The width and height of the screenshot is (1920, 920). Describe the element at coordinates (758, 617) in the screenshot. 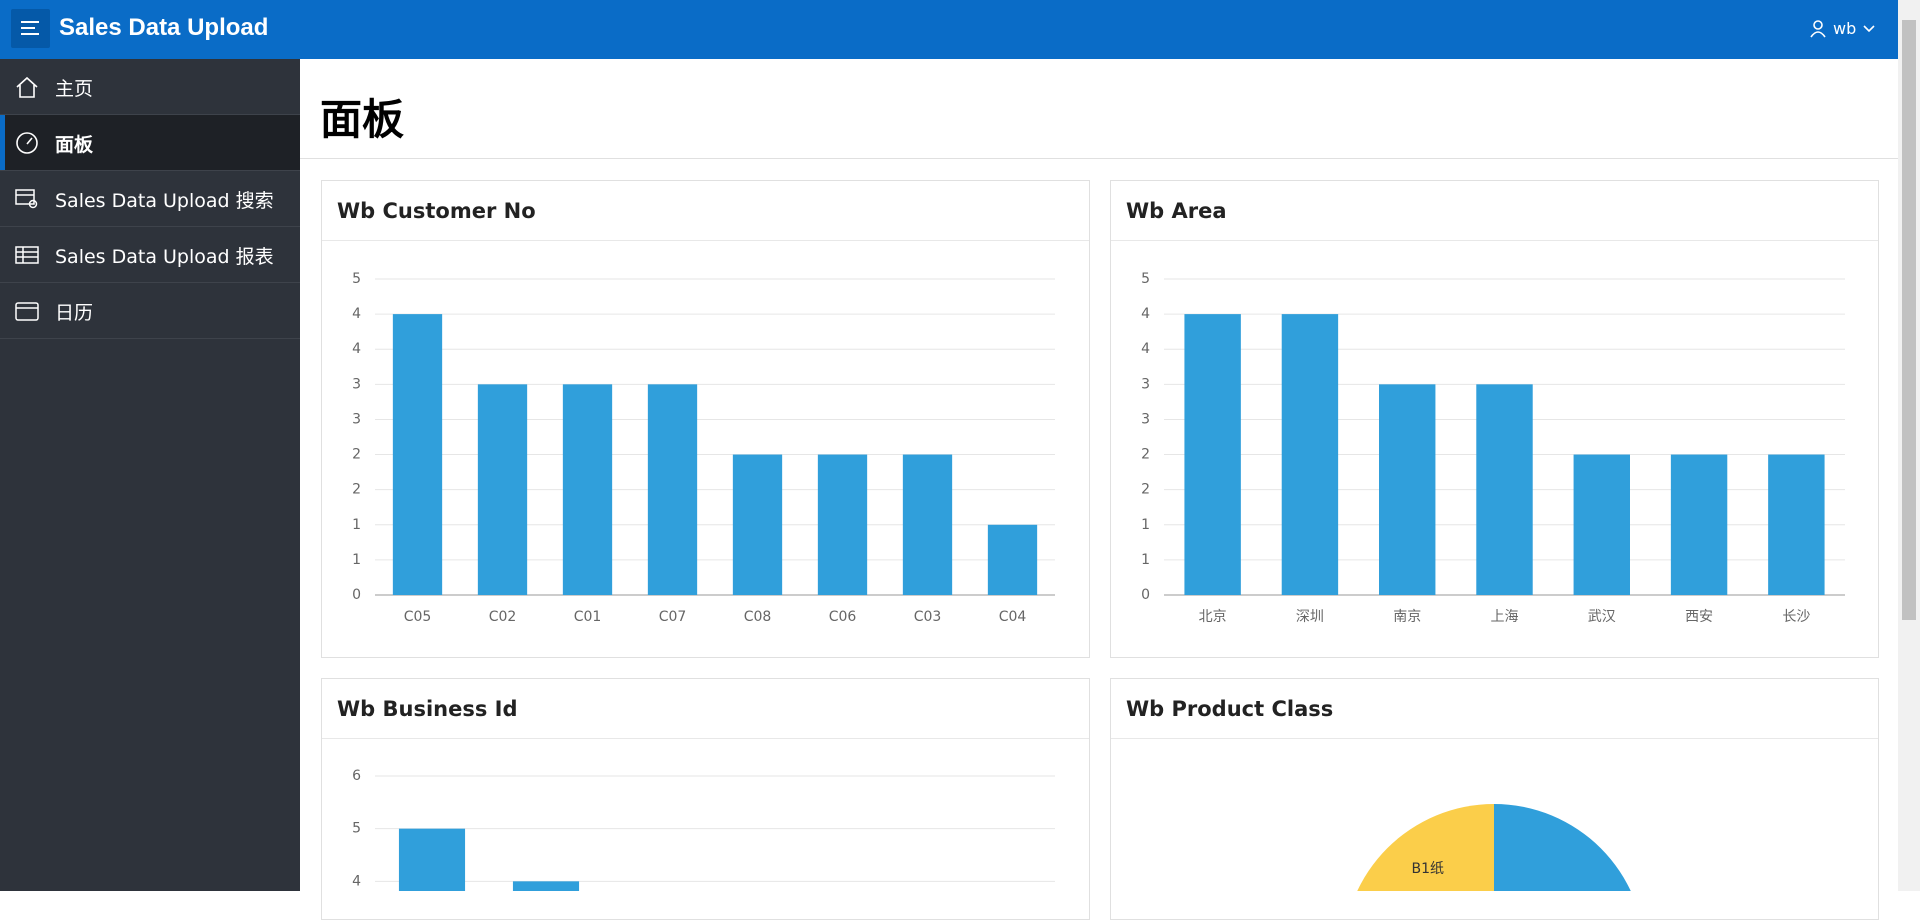

I see `x-tick-label: C08` at that location.